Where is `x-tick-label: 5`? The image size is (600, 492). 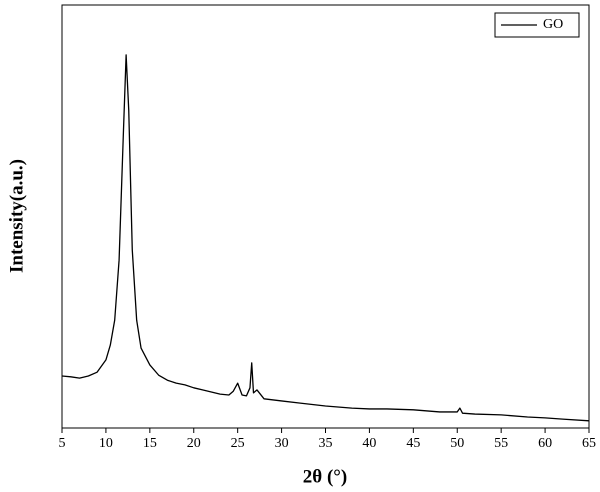 x-tick-label: 5 is located at coordinates (62, 443).